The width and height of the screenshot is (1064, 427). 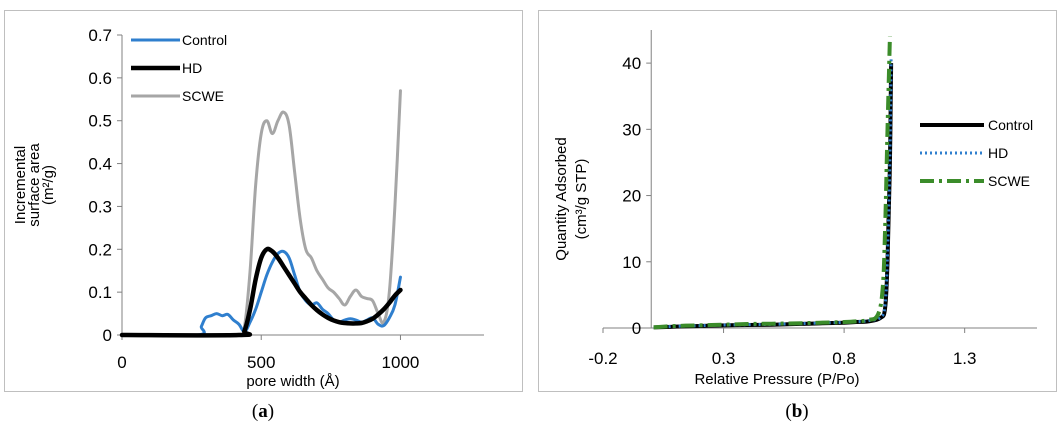 I want to click on x-tick-label: 0, so click(x=121, y=362).